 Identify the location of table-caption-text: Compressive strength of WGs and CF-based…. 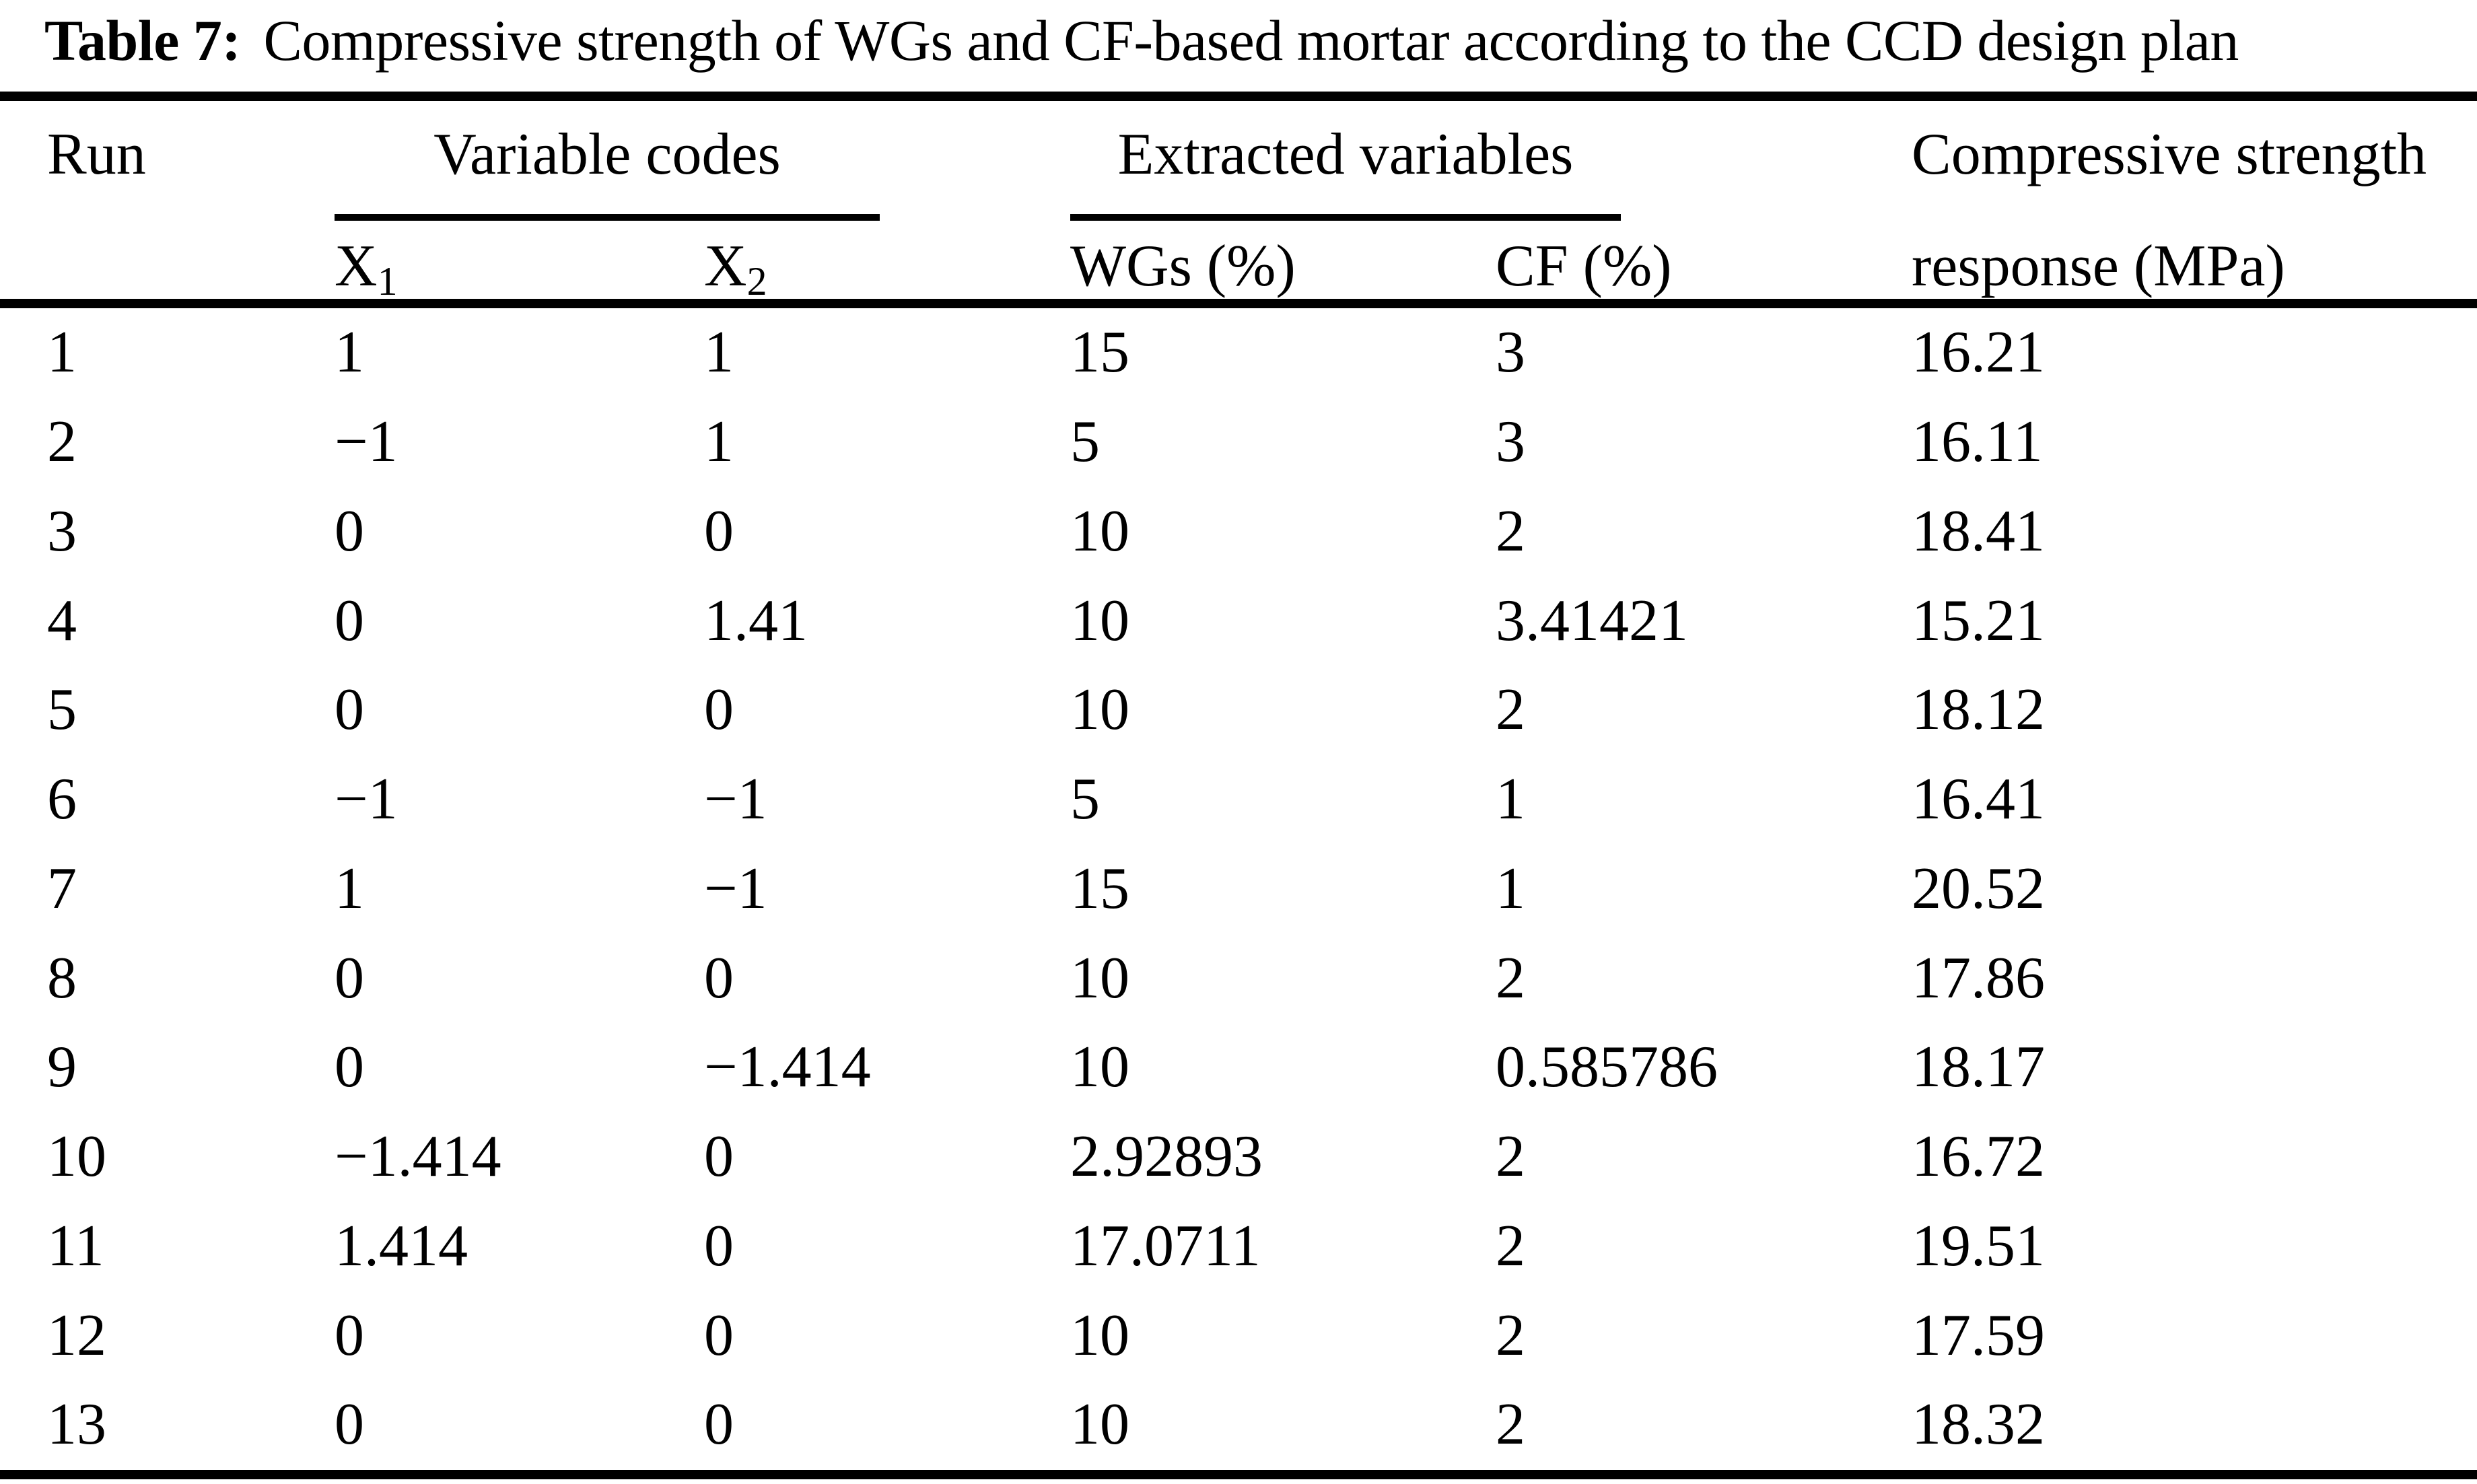
(1251, 41).